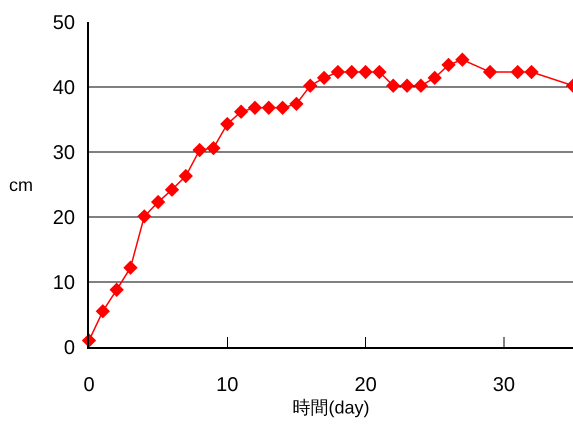  Describe the element at coordinates (63, 23) in the screenshot. I see `y-tick-label: 50` at that location.